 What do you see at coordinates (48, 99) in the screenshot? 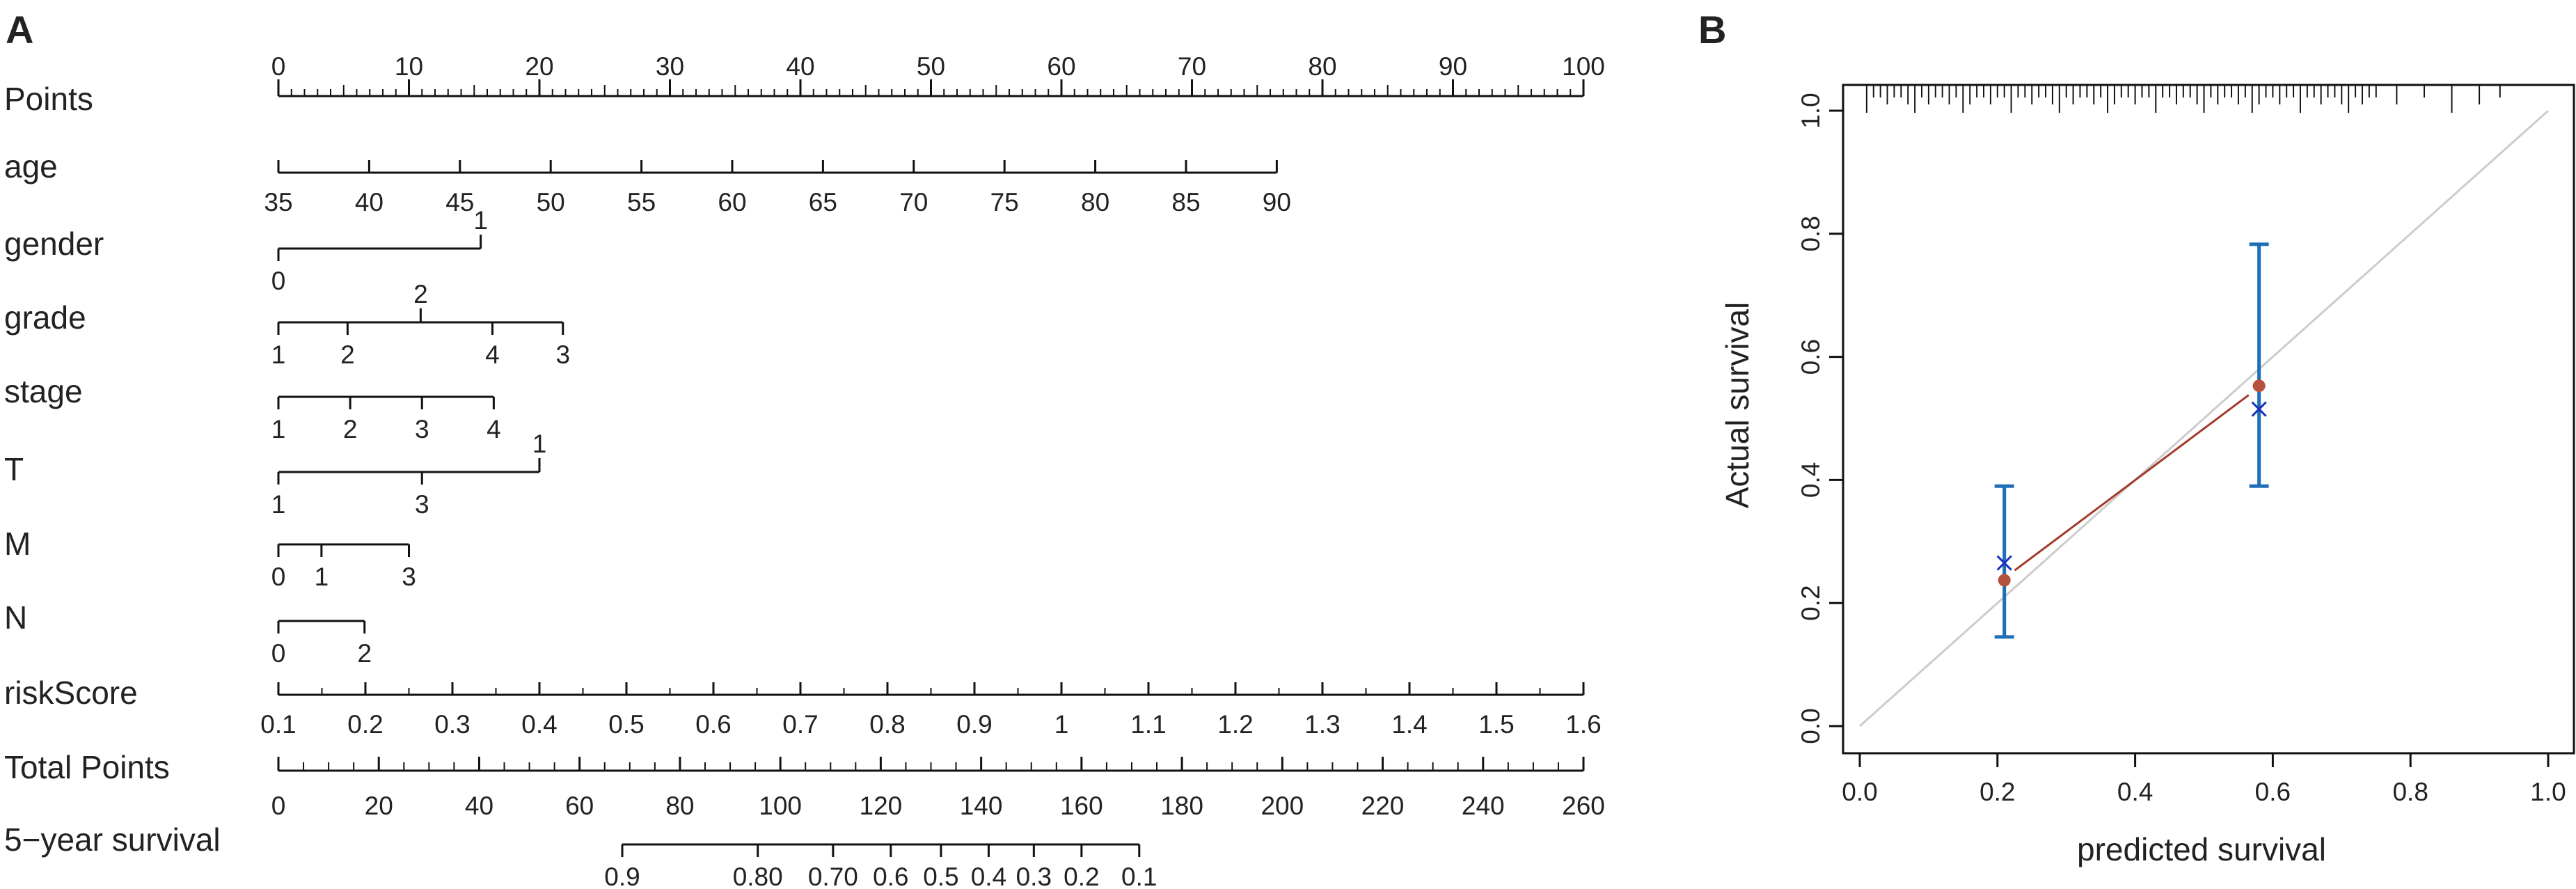
I see `row-label-points: Points` at bounding box center [48, 99].